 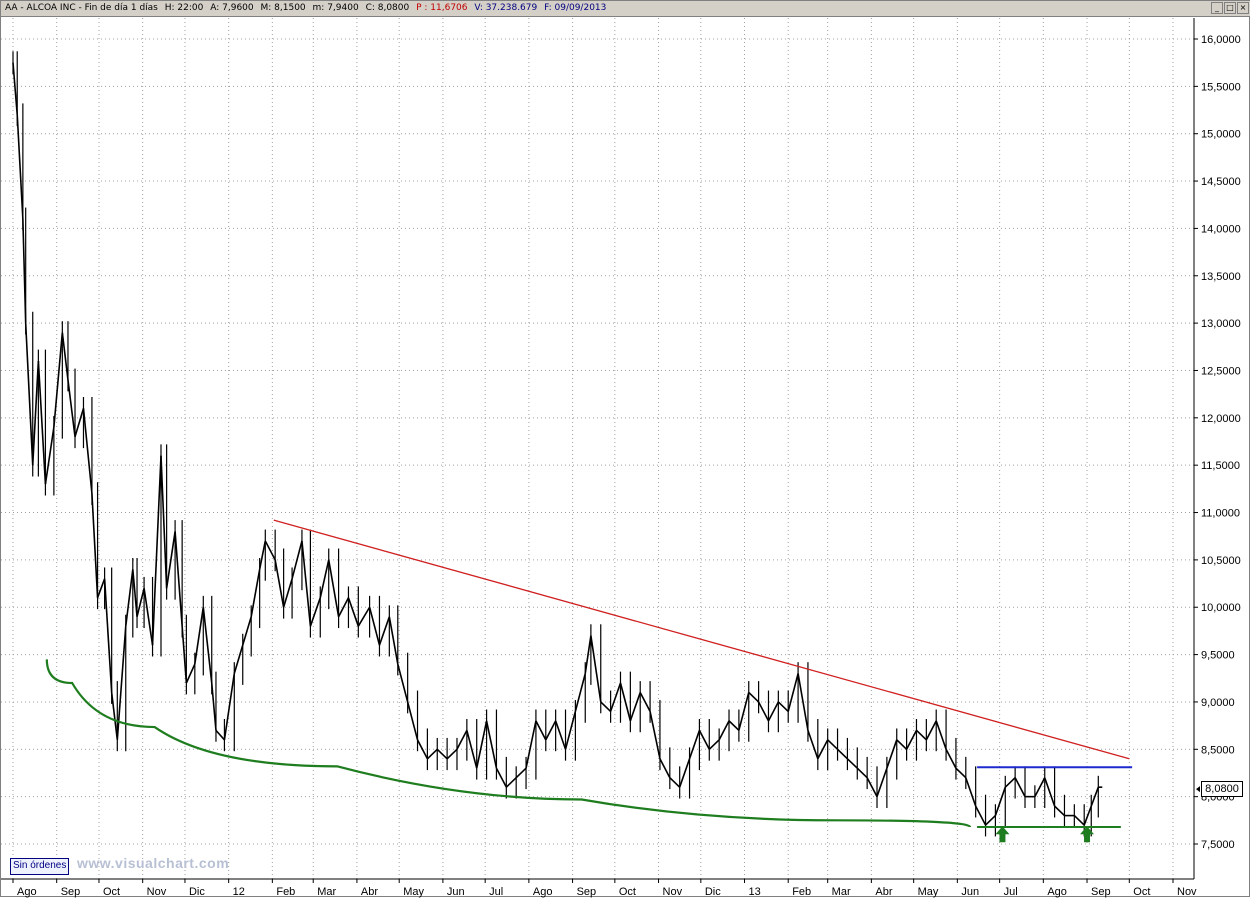 I want to click on x-tick-label: Ago, so click(x=543, y=892).